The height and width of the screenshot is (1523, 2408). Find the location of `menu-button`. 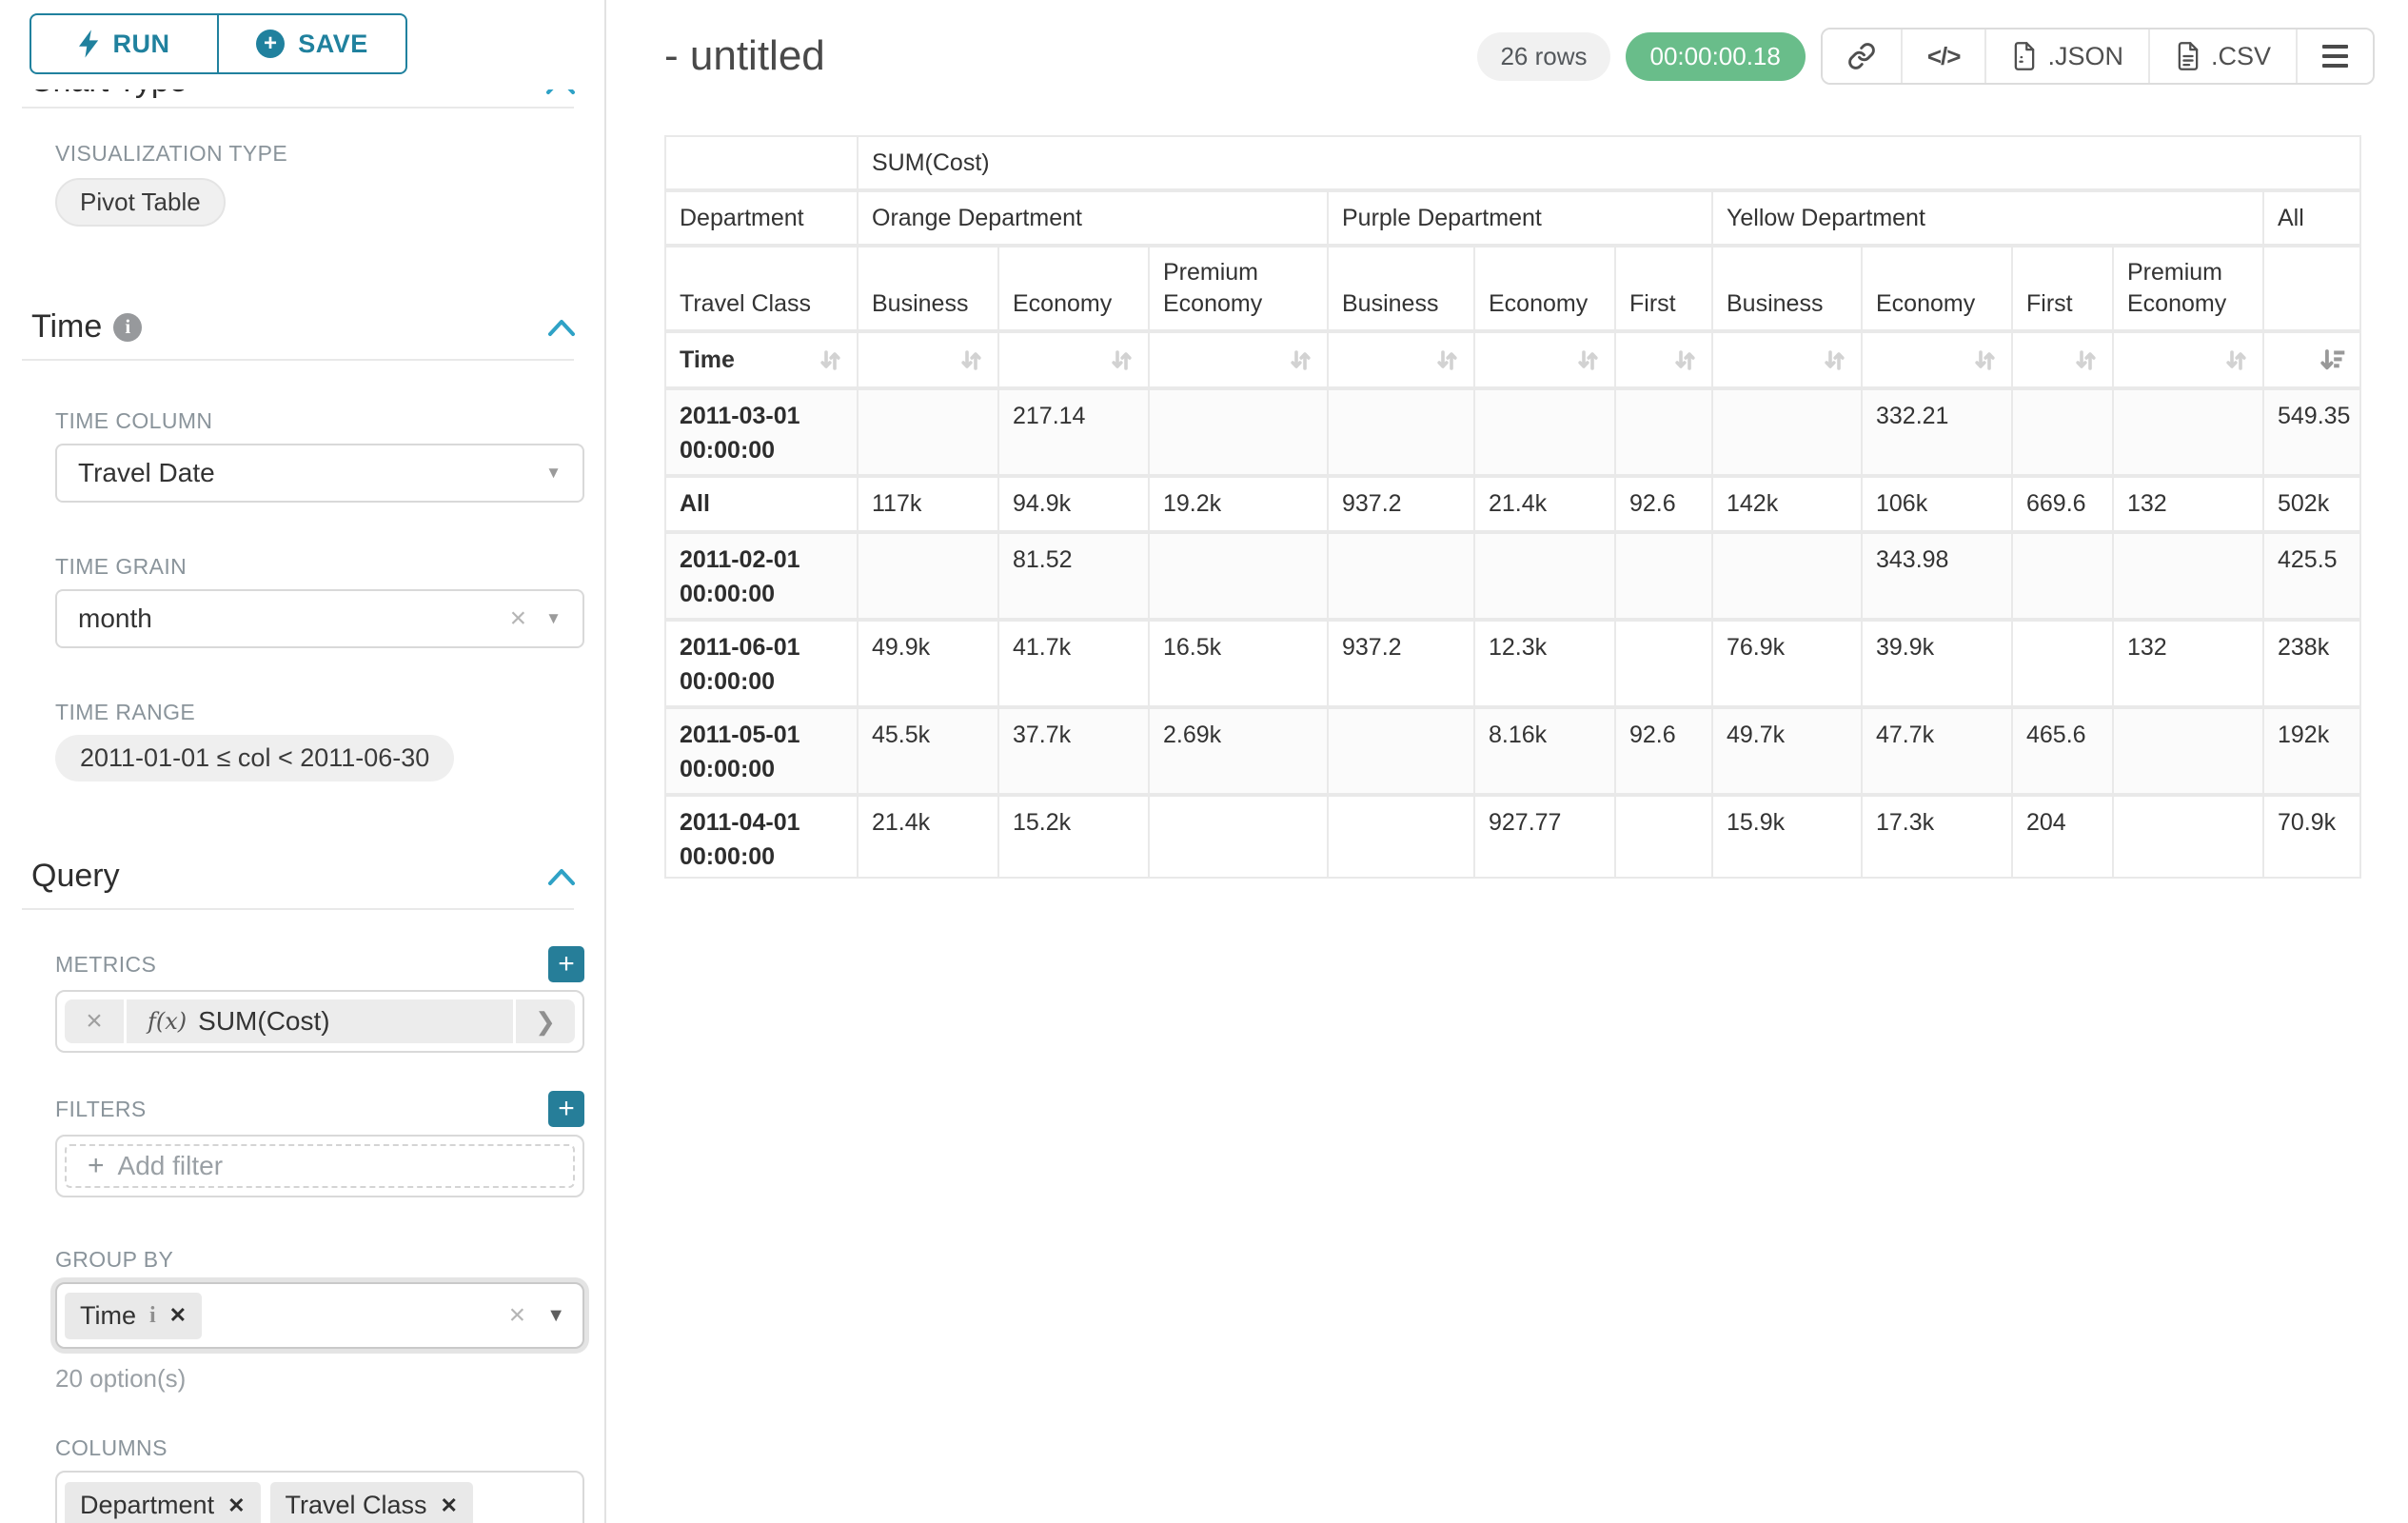

menu-button is located at coordinates (2334, 57).